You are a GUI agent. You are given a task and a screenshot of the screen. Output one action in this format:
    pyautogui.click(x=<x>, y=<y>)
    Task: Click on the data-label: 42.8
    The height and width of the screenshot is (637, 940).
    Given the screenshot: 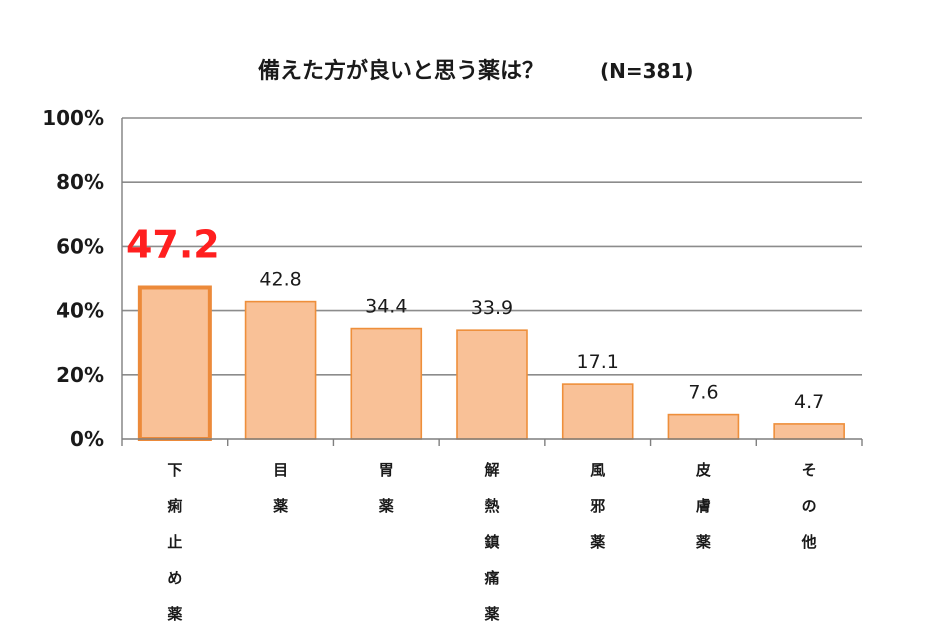 What is the action you would take?
    pyautogui.click(x=280, y=280)
    